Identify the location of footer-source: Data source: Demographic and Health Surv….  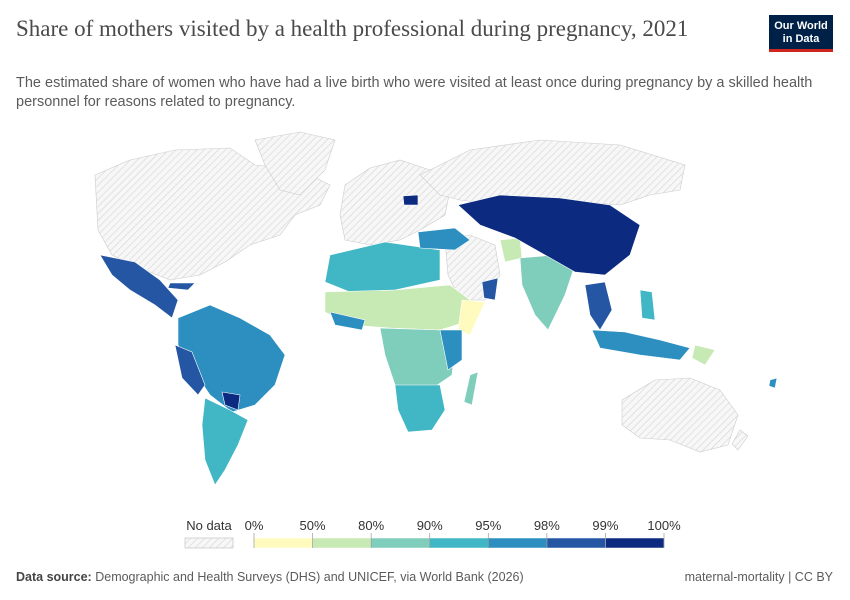
(270, 577).